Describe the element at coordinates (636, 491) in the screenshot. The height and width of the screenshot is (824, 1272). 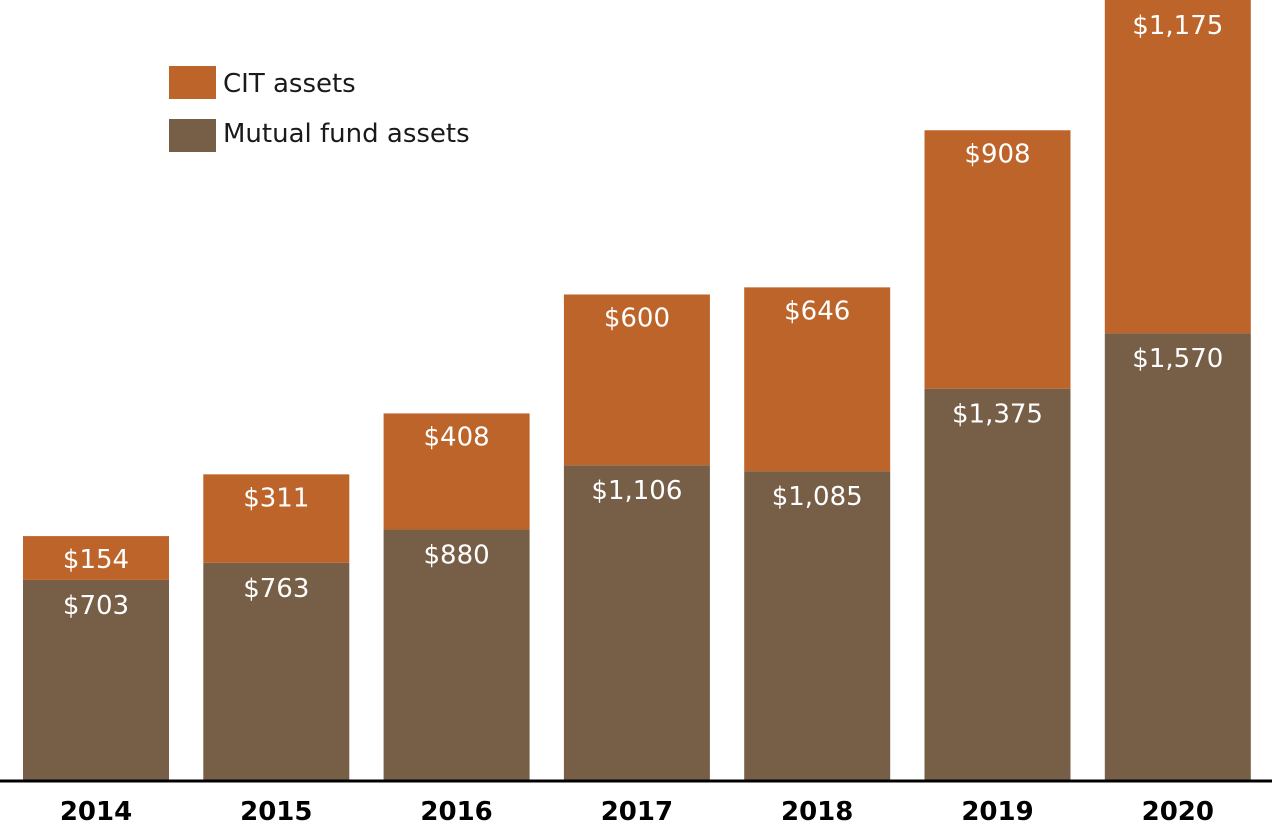
I see `value-label-mutual-fund-2017: $1,106` at that location.